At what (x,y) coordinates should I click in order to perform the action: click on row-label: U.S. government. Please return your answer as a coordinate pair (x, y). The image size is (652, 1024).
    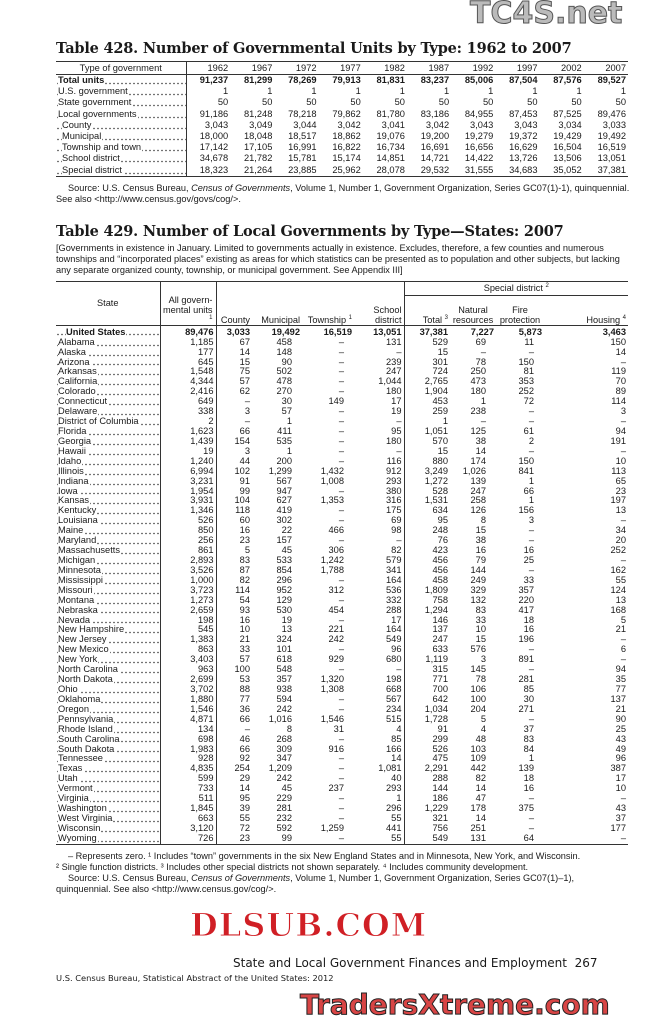
    Looking at the image, I should click on (121, 92).